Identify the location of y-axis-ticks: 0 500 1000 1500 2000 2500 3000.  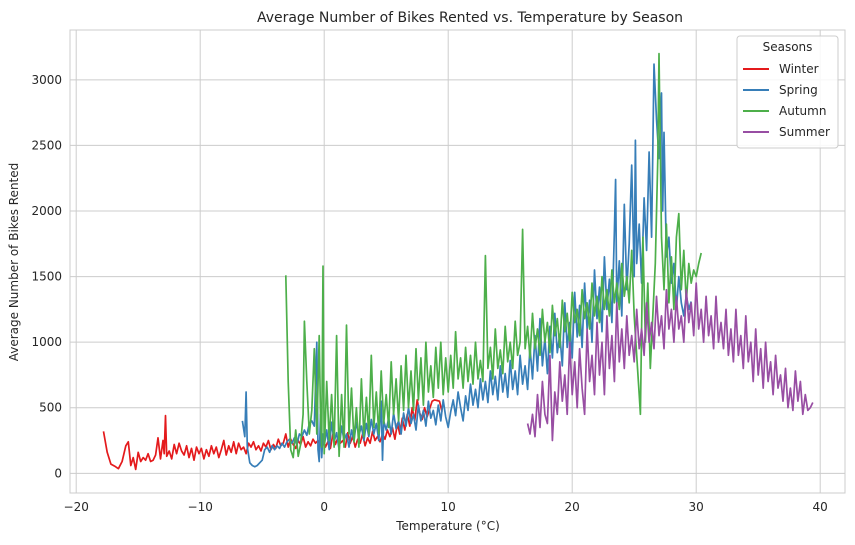
(46, 276).